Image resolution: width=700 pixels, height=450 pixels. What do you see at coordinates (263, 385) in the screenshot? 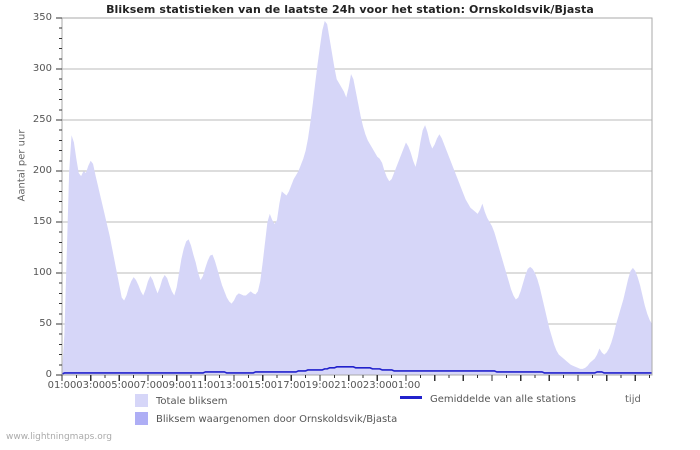
I see `x-tick-label: 15:00` at bounding box center [263, 385].